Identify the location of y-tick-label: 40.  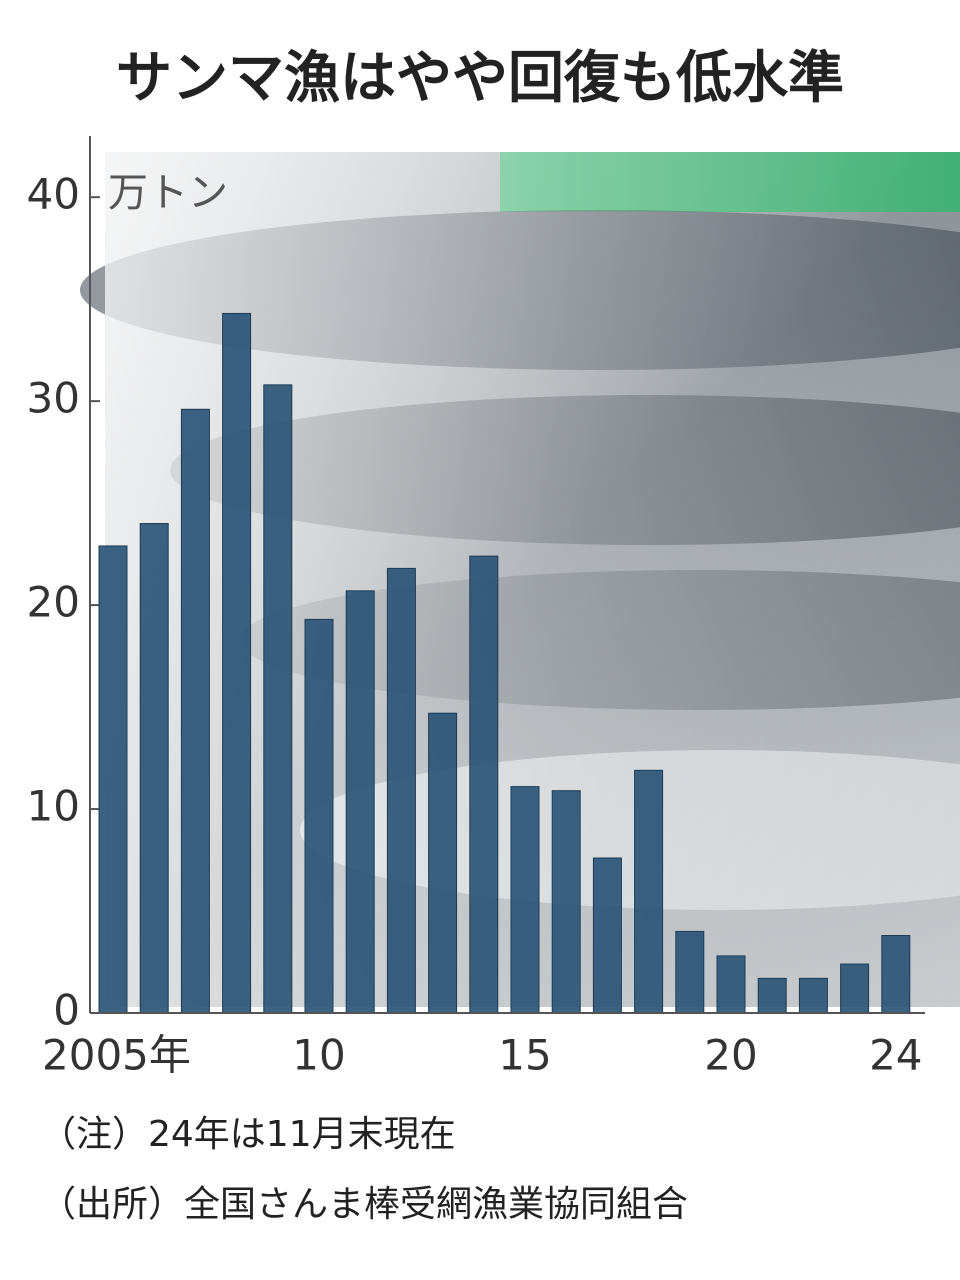
(53, 194).